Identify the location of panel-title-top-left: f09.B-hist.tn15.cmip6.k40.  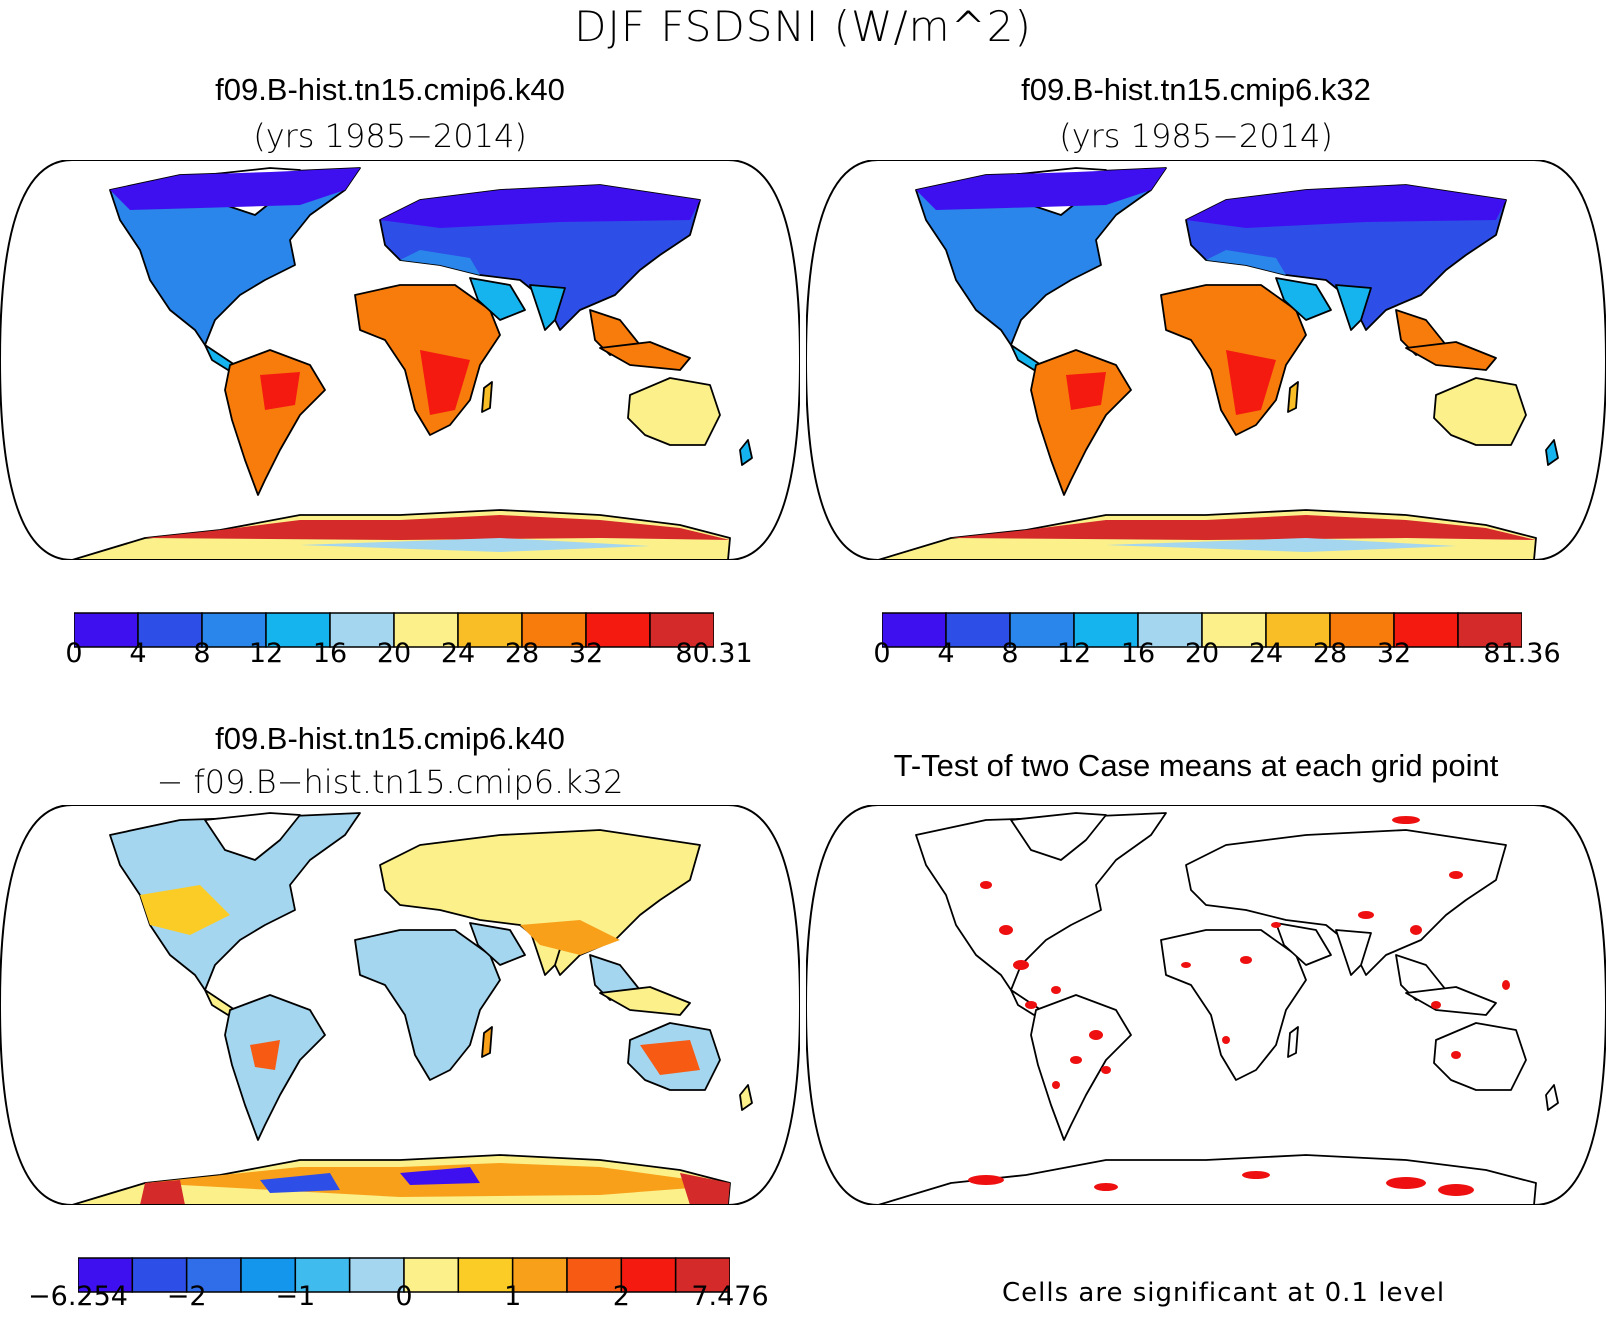
(390, 89).